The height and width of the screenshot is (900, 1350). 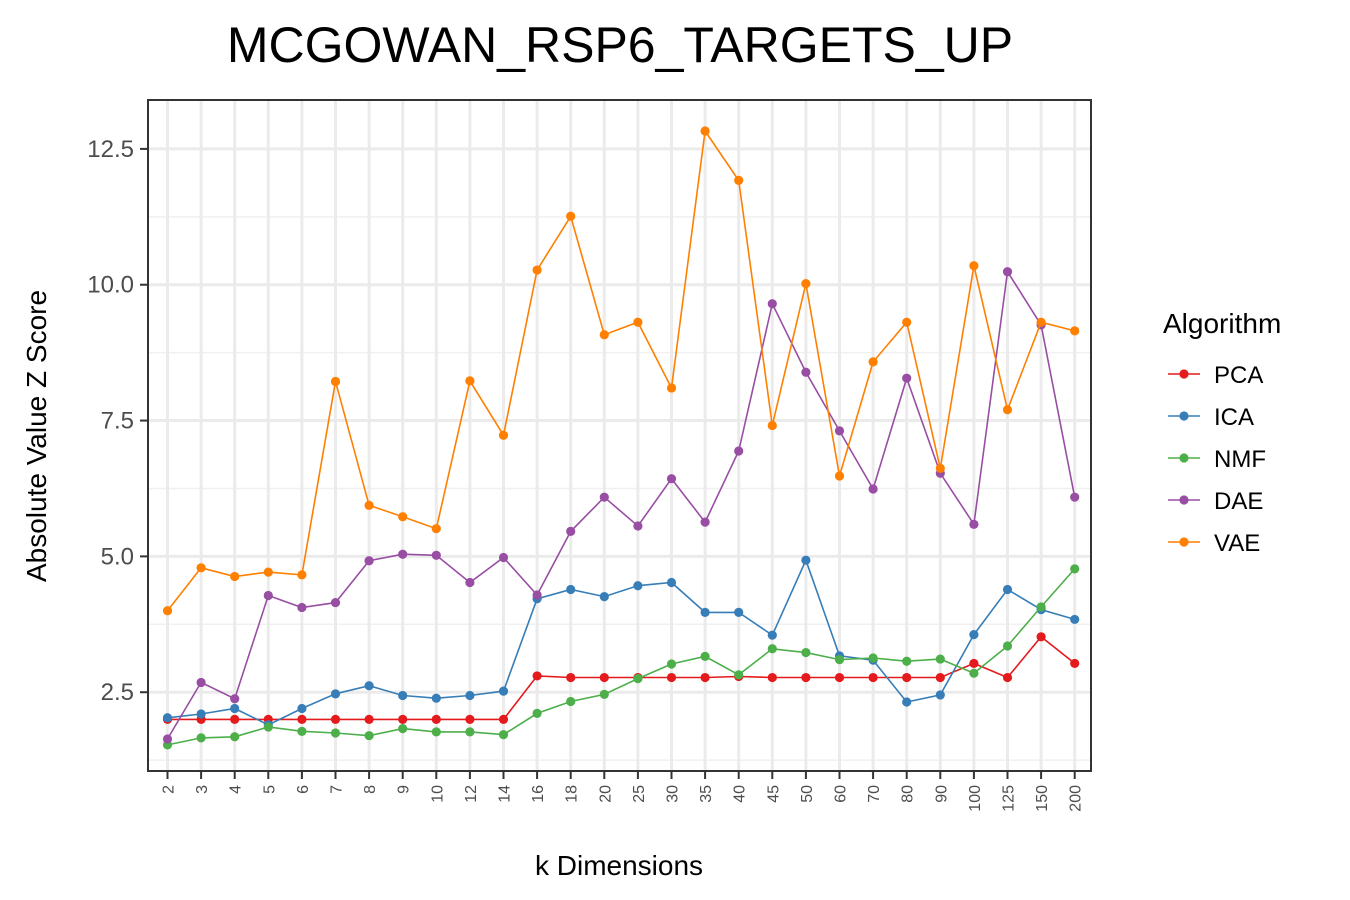 I want to click on y-tick-label: 10.0, so click(x=110, y=285).